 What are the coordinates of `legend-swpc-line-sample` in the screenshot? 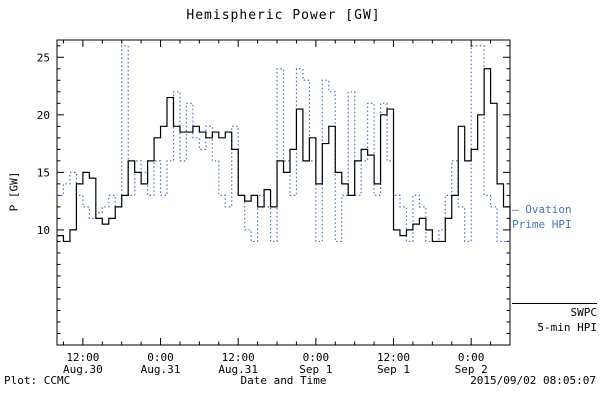 It's located at (554, 303).